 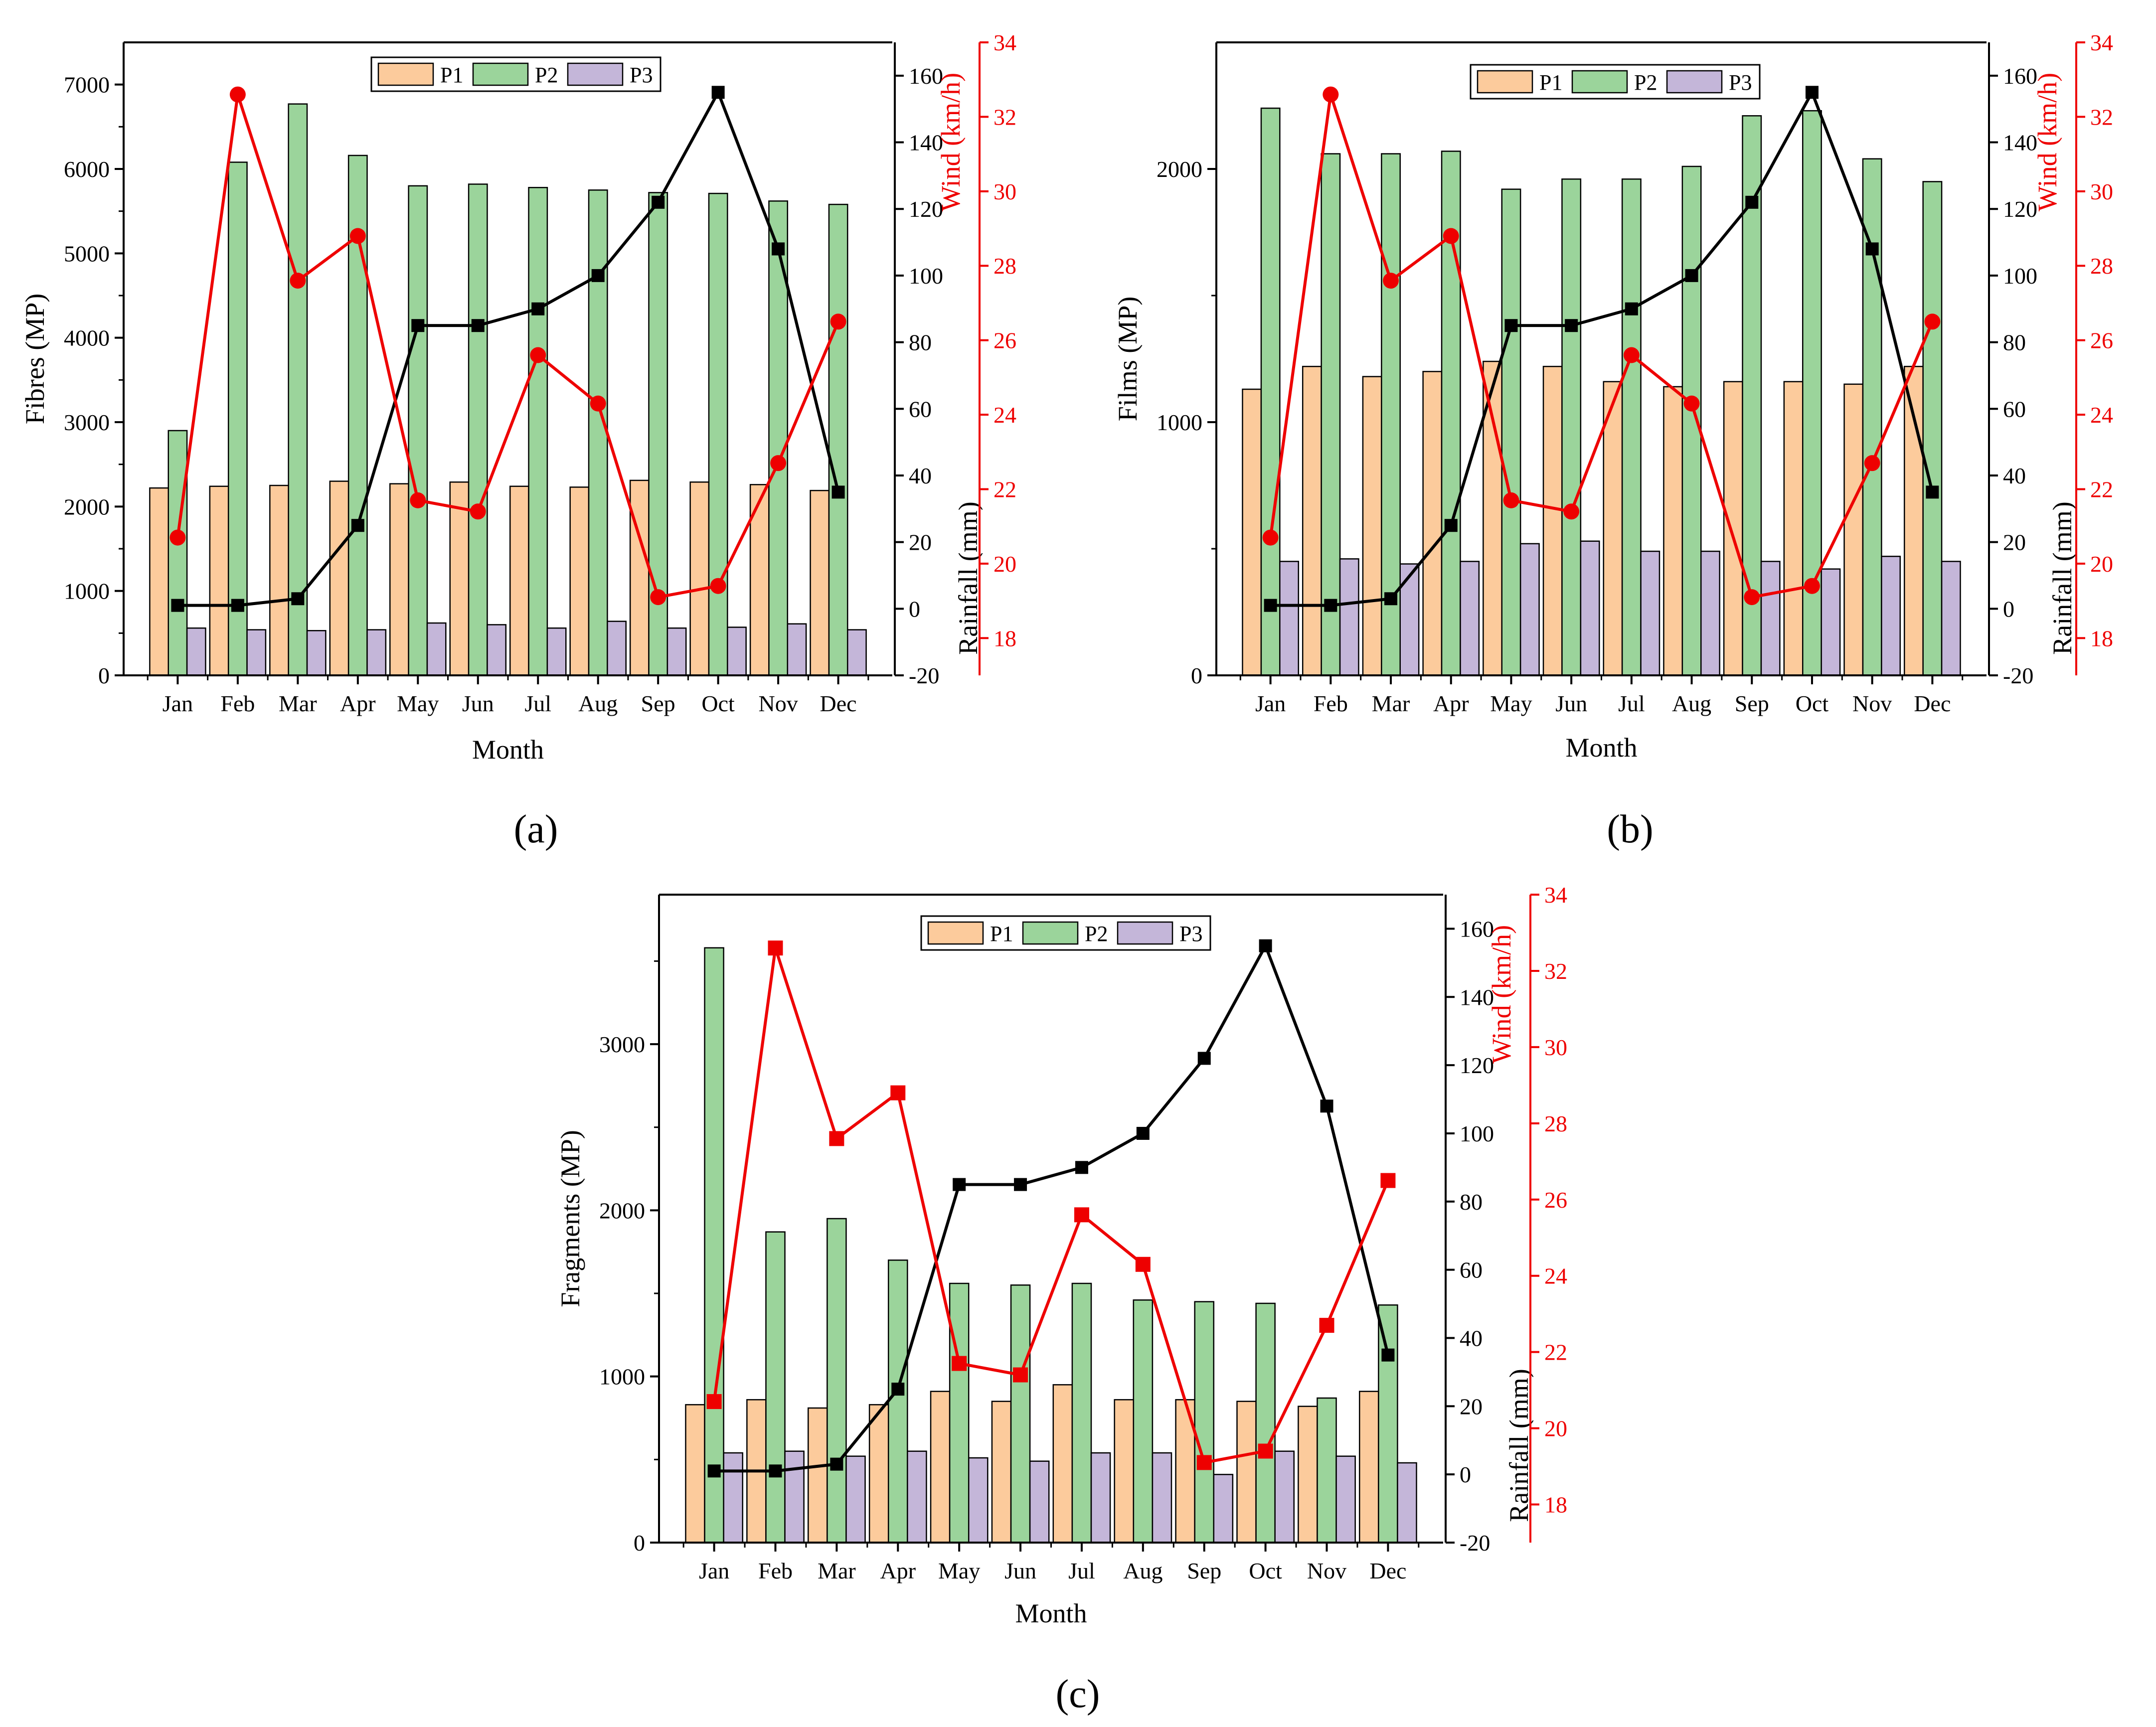 What do you see at coordinates (1391, 415) in the screenshot?
I see `bar-p2-mar` at bounding box center [1391, 415].